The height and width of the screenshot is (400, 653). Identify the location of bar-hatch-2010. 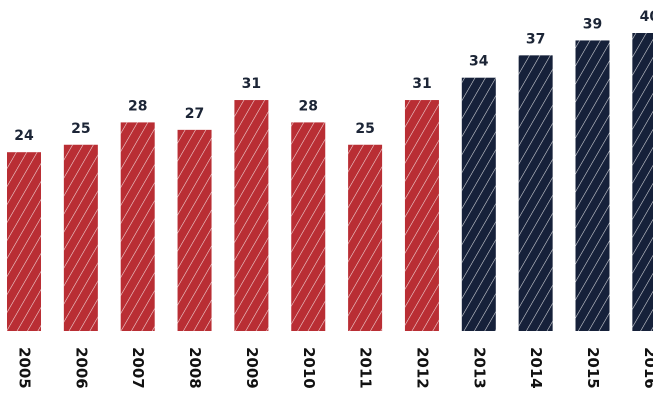
(308, 227).